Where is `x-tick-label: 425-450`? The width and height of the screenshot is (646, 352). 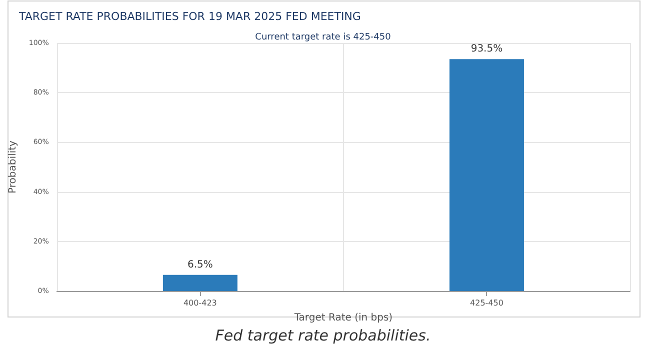
x-tick-label: 425-450 is located at coordinates (487, 303).